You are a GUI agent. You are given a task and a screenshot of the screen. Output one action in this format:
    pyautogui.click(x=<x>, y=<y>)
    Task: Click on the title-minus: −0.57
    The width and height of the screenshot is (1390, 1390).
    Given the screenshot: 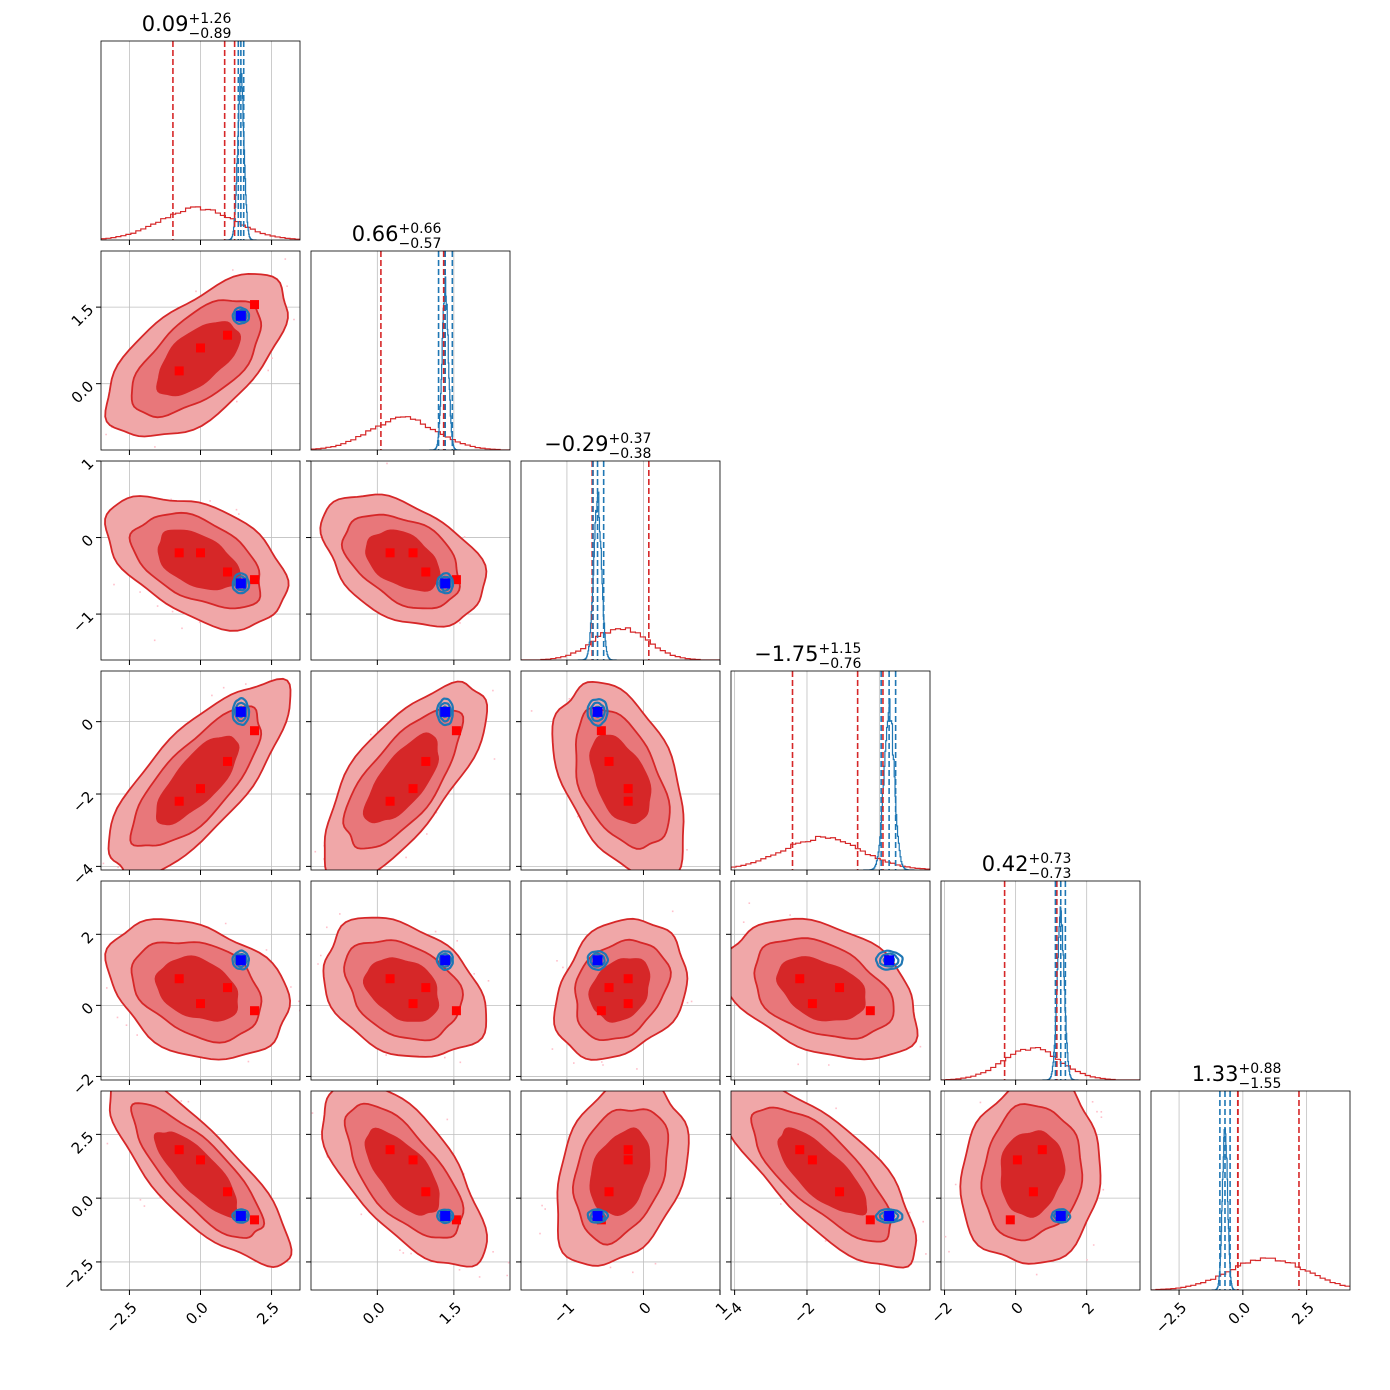 What is the action you would take?
    pyautogui.click(x=420, y=244)
    